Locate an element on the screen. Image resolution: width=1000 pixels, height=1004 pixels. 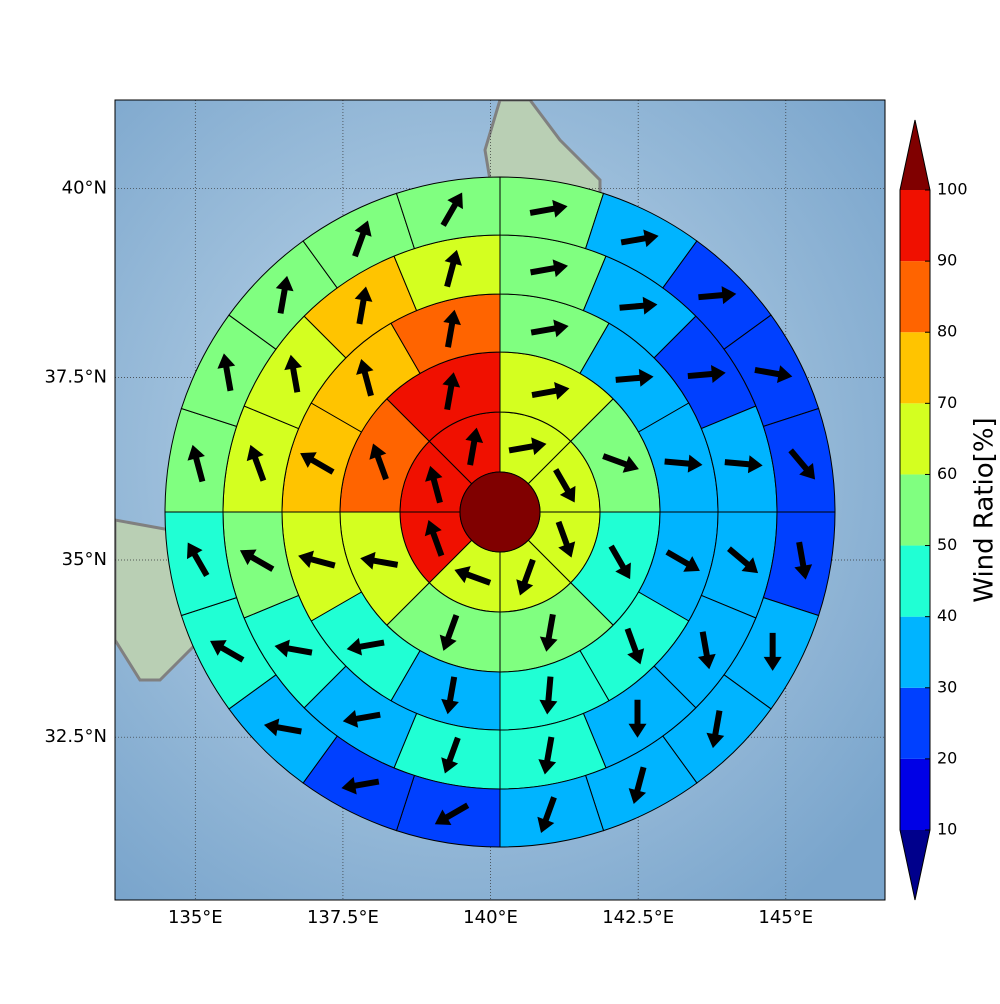
colorbar: 10 20 30 40 50 60 70 80 90 100 is located at coordinates (933, 510).